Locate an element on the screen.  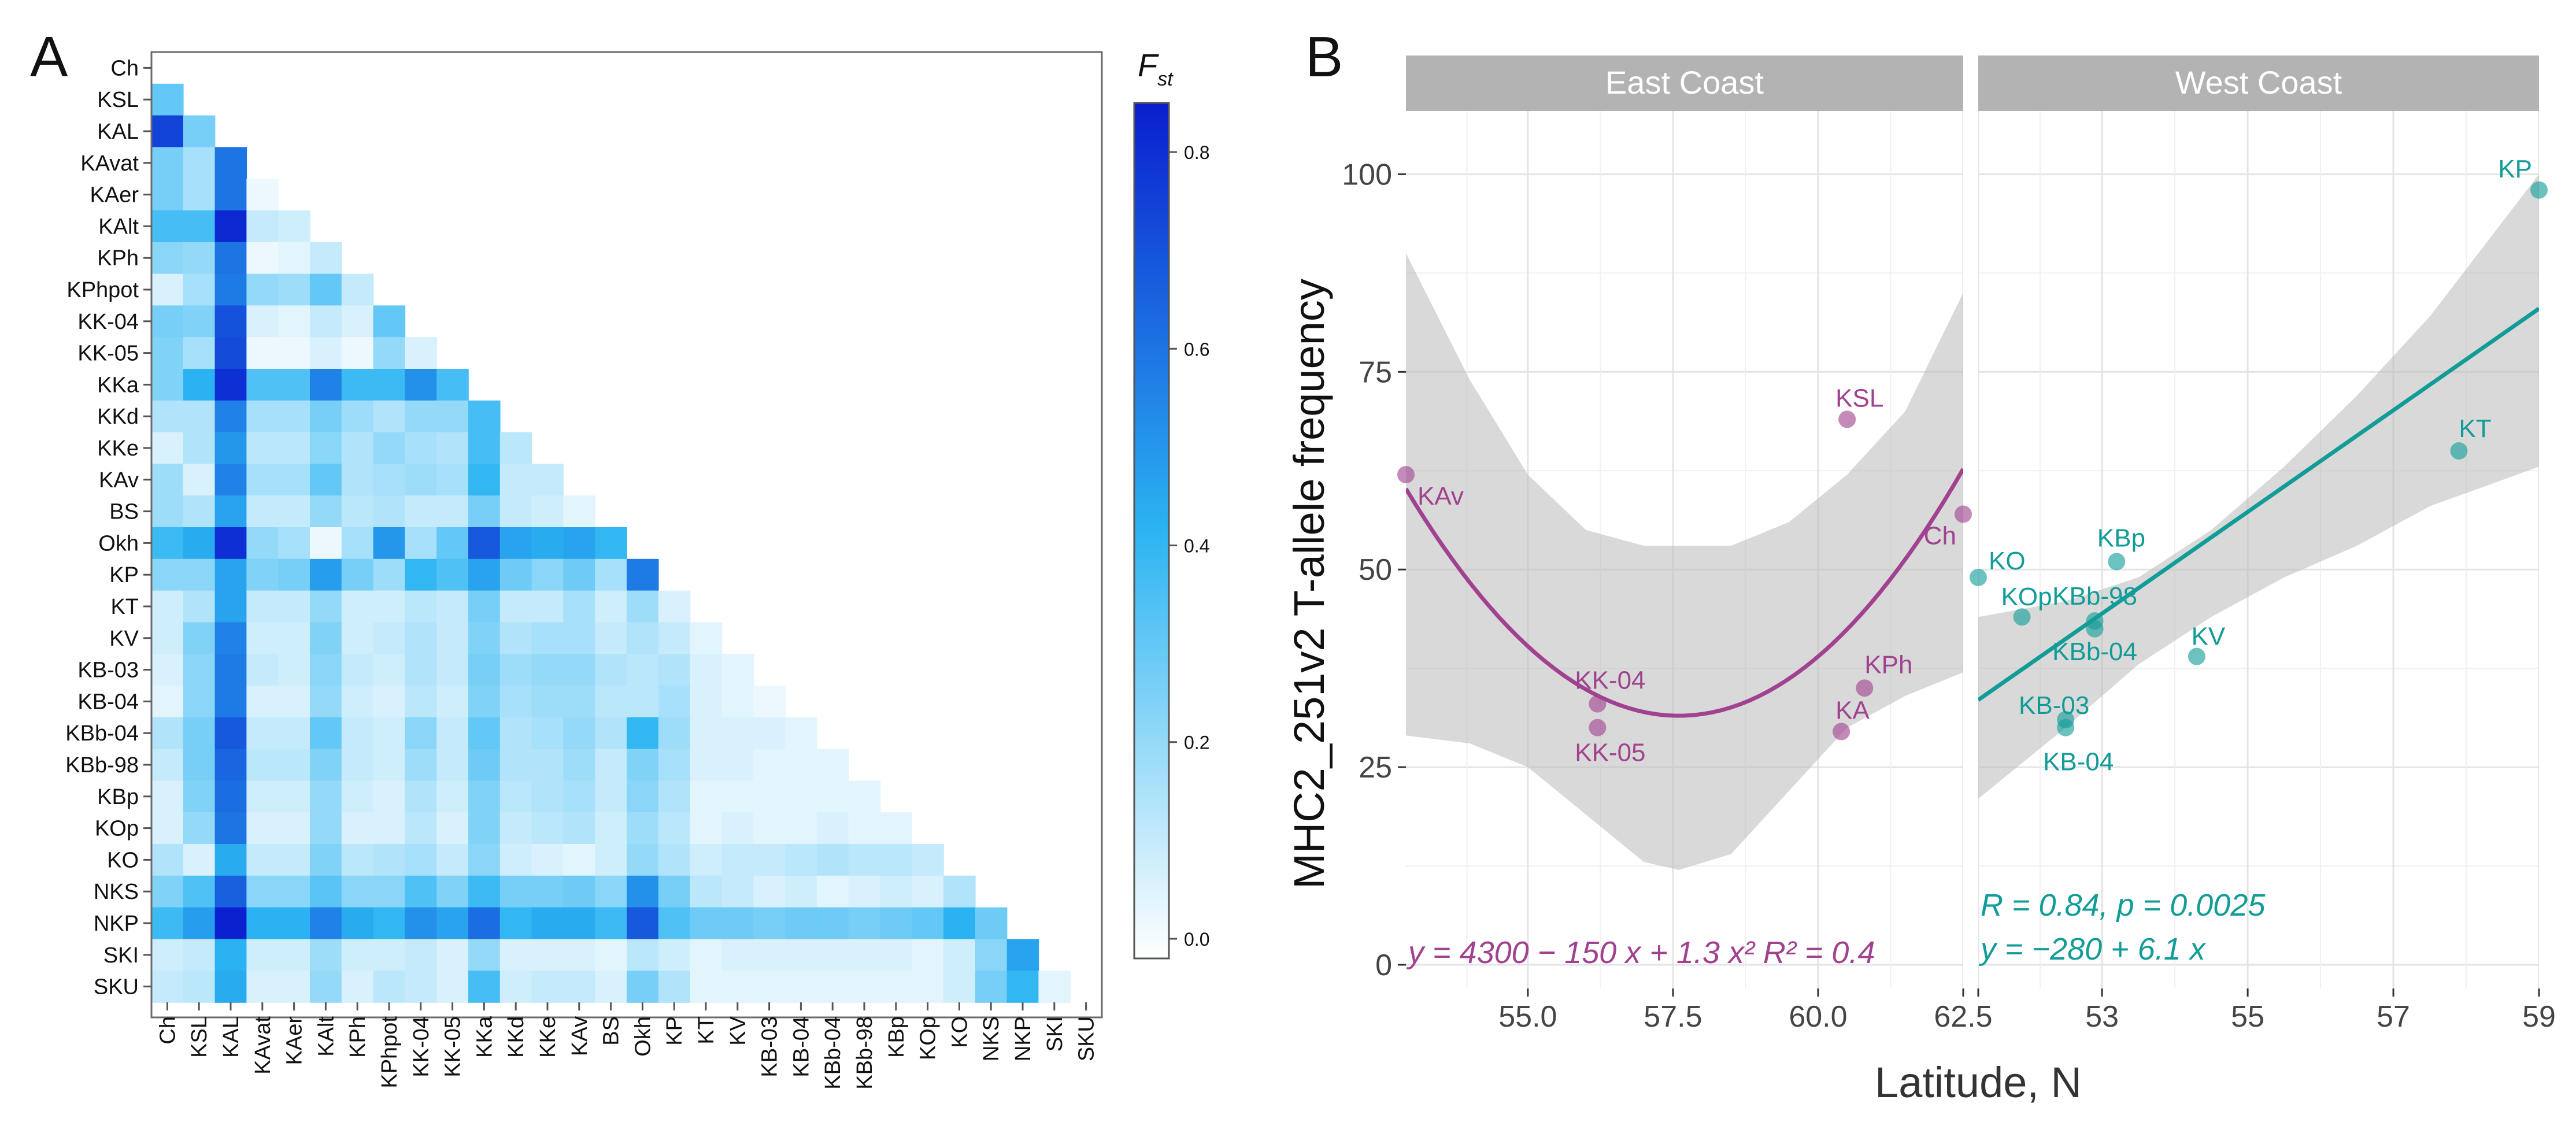
column-label: KKd is located at coordinates (516, 1037).